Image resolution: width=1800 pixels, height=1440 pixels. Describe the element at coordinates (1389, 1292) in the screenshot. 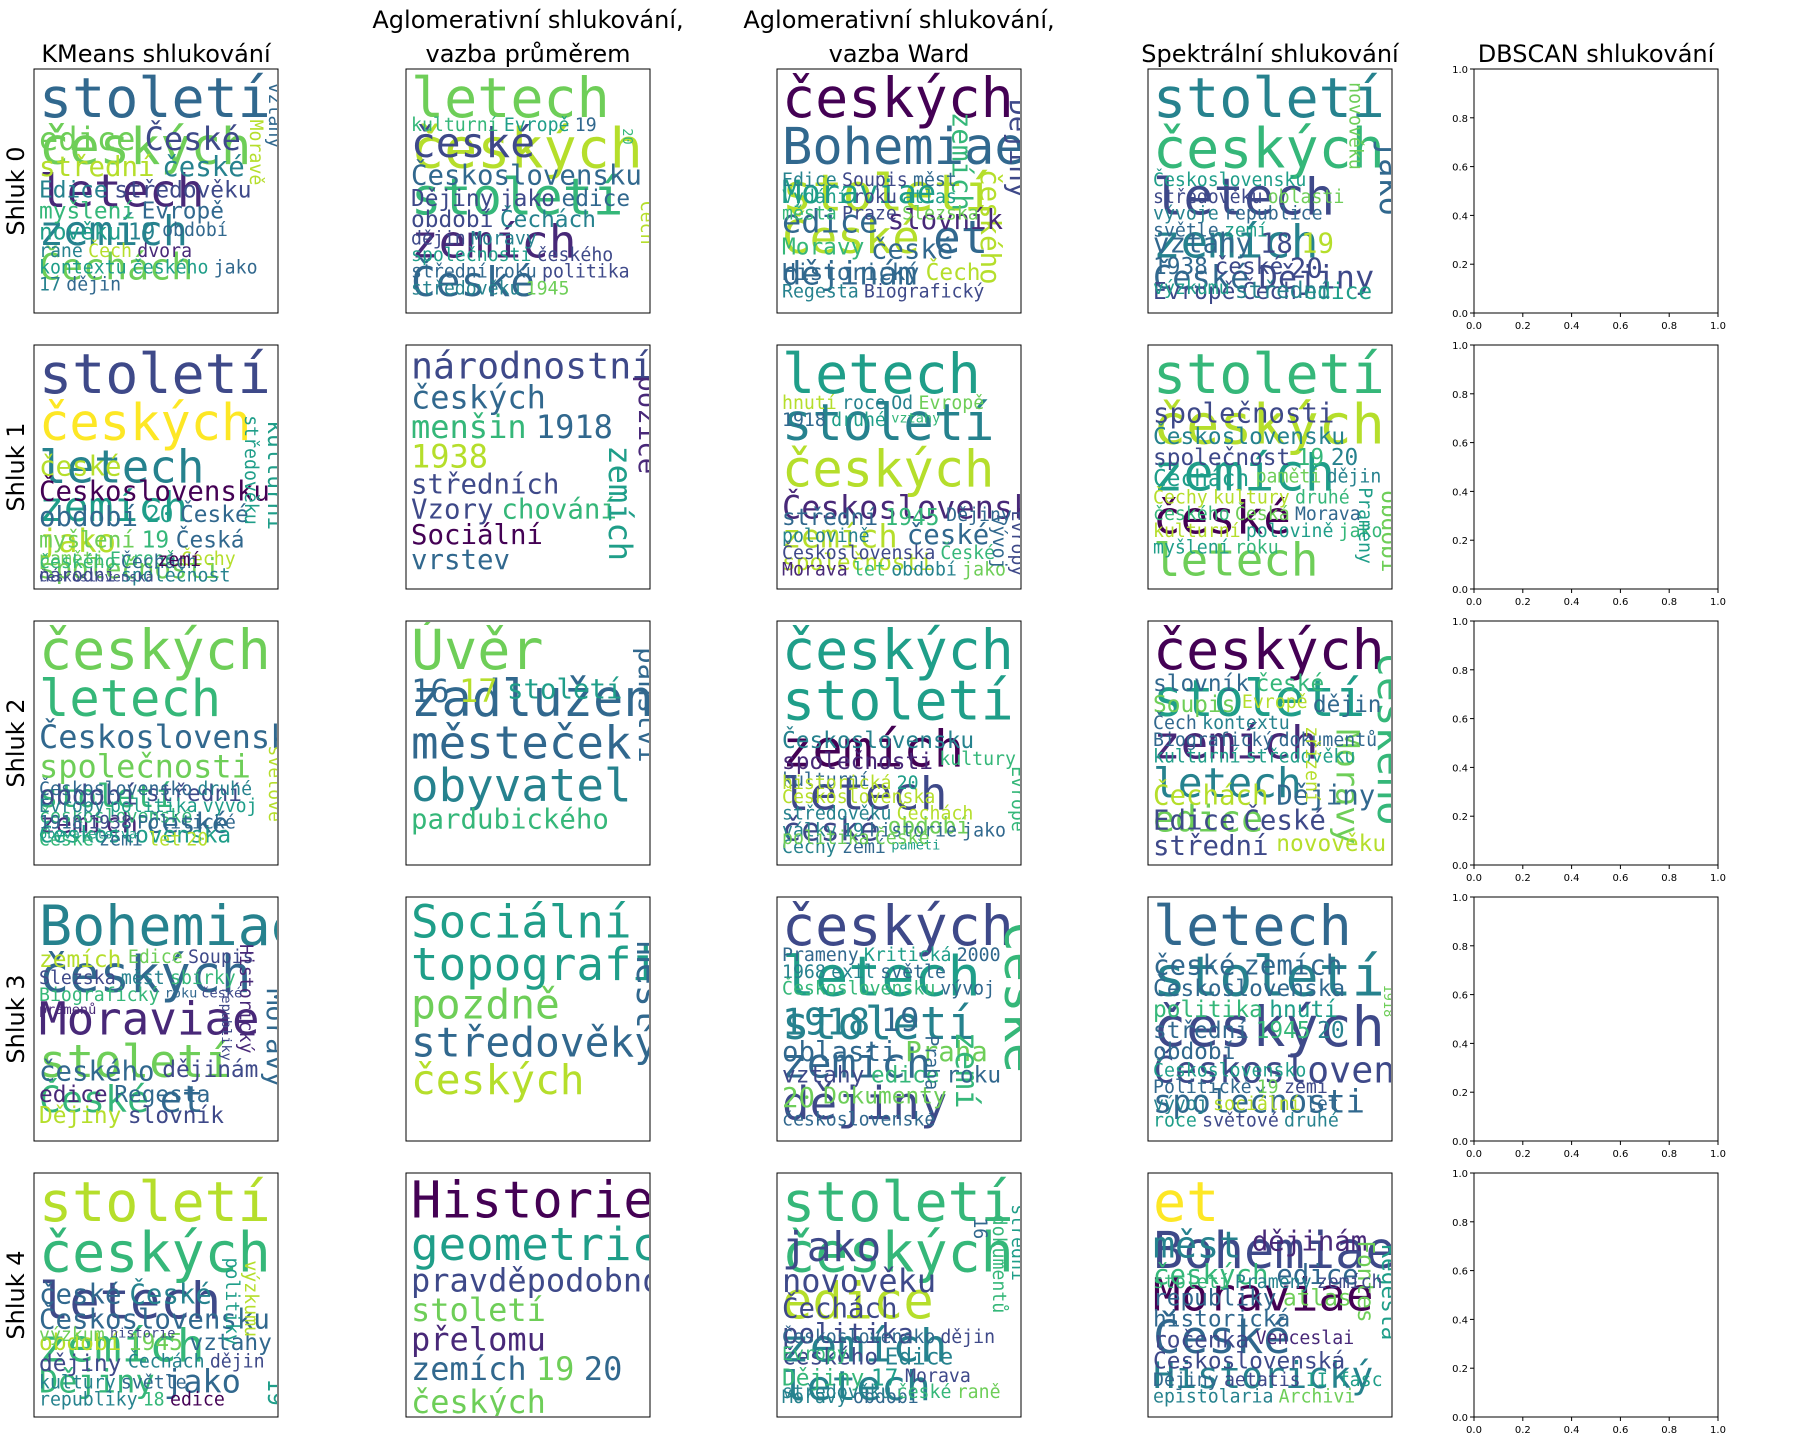

I see `cloud-word: Regesta` at that location.